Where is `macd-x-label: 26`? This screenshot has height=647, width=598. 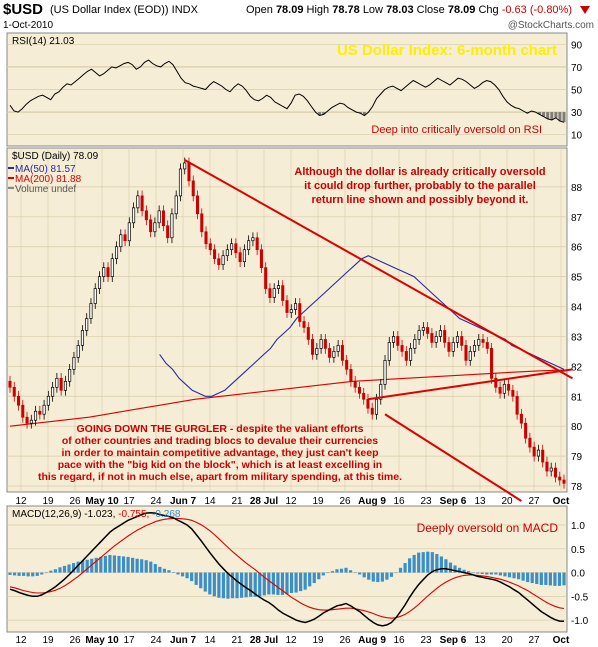 macd-x-label: 26 is located at coordinates (75, 640).